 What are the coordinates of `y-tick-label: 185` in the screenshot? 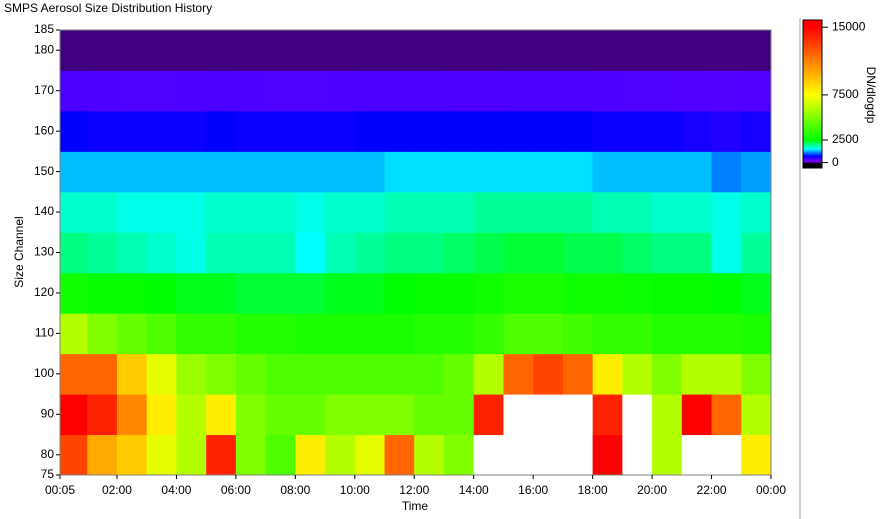 It's located at (44, 29).